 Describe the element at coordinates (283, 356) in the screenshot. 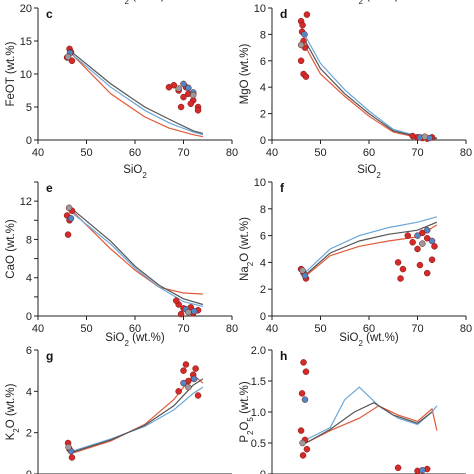

I see `panel-letter: h` at that location.